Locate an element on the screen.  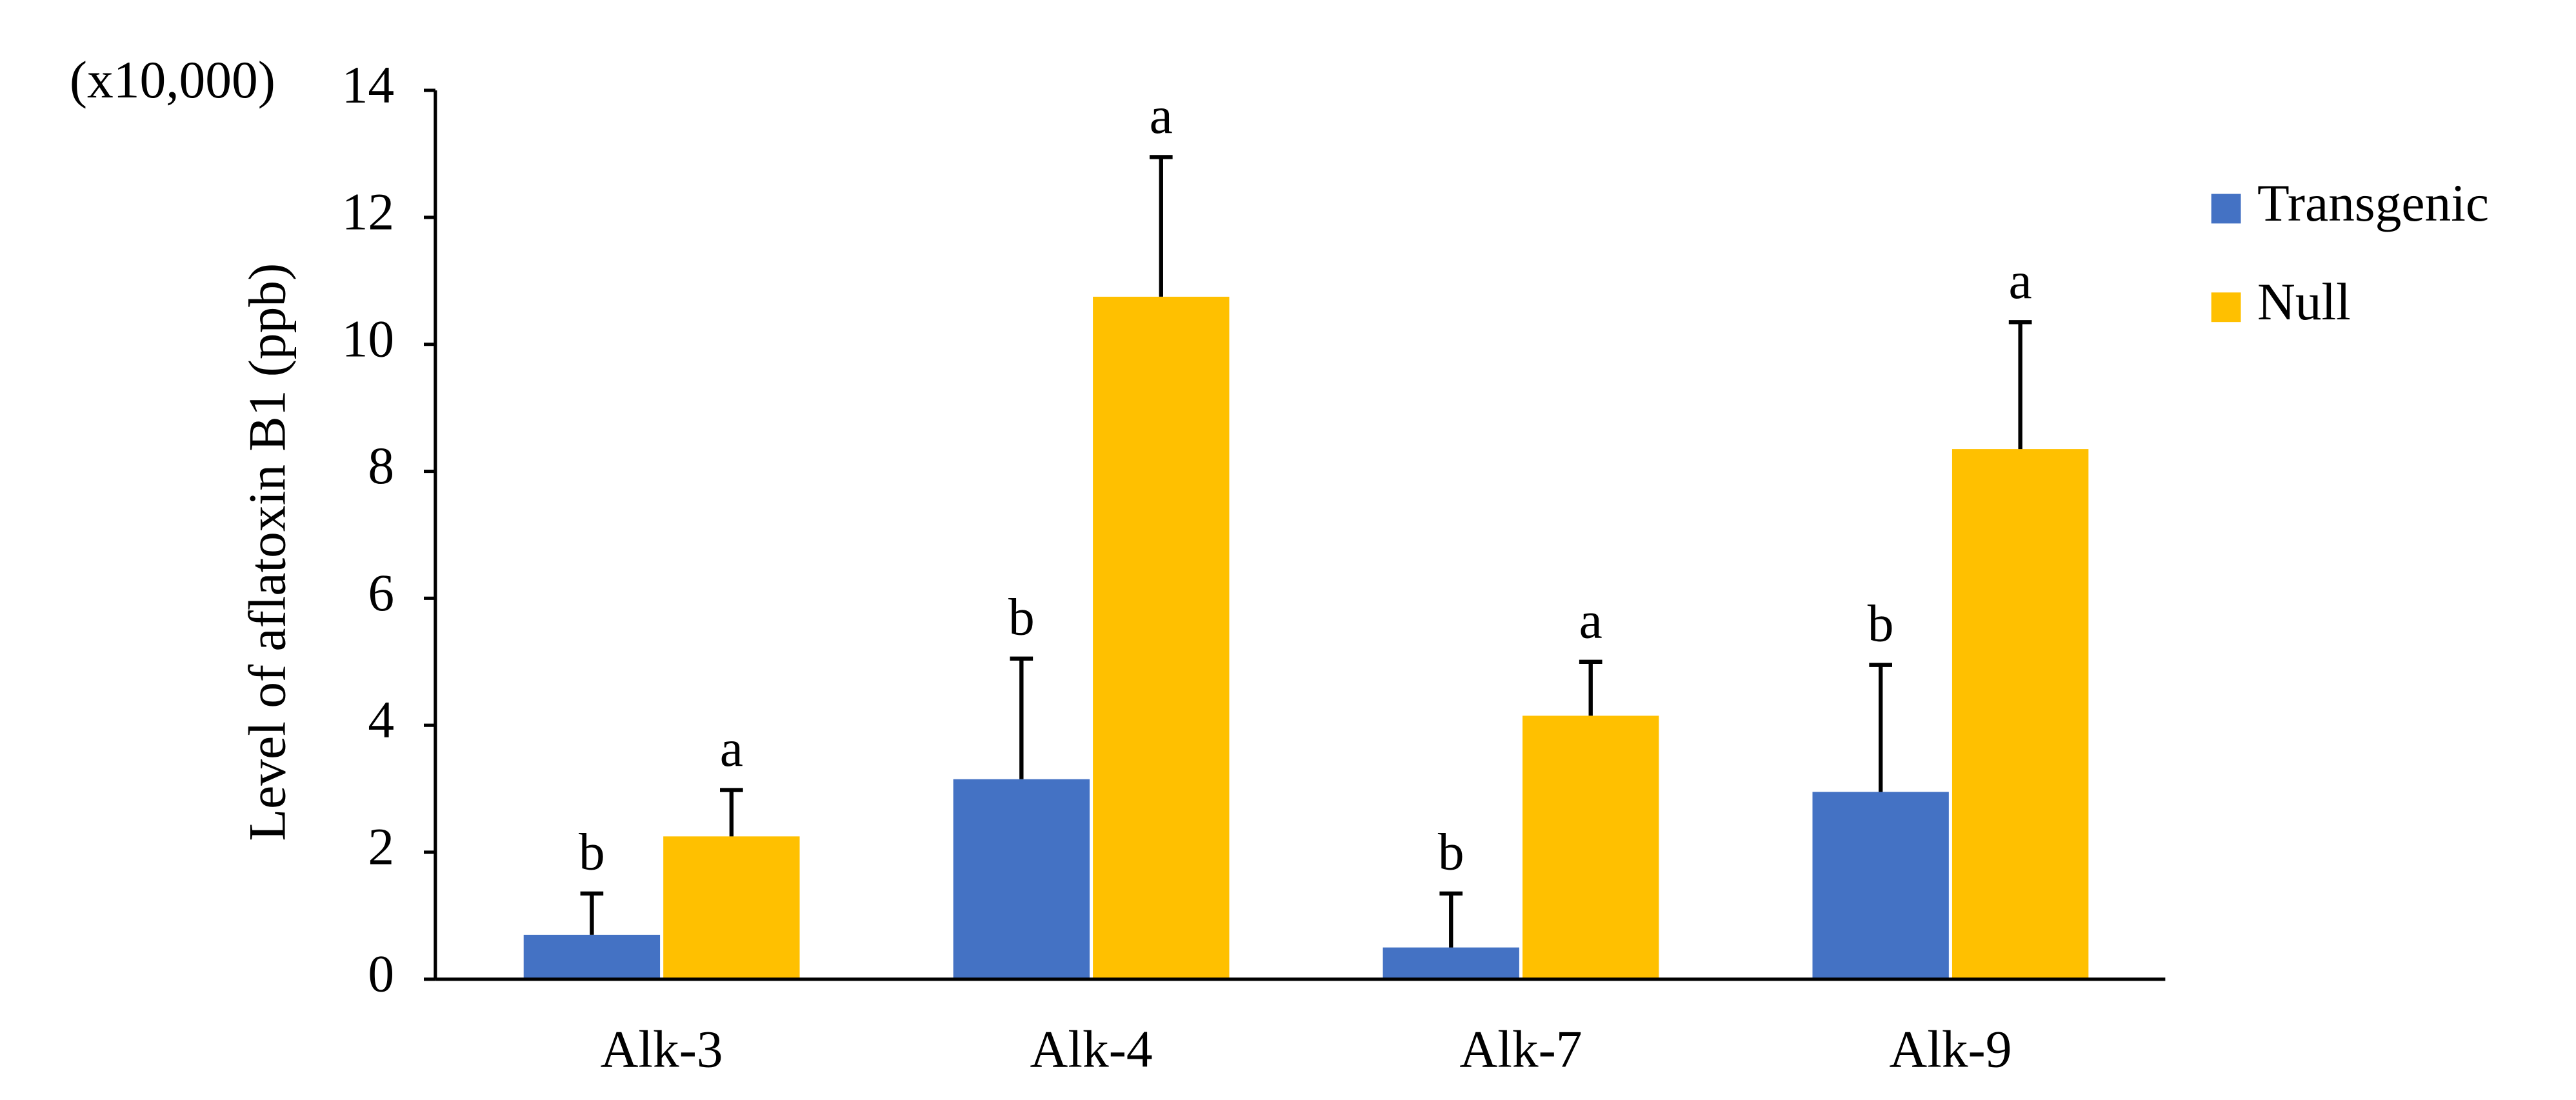
x-tick-label: Alk-9 is located at coordinates (1950, 1049).